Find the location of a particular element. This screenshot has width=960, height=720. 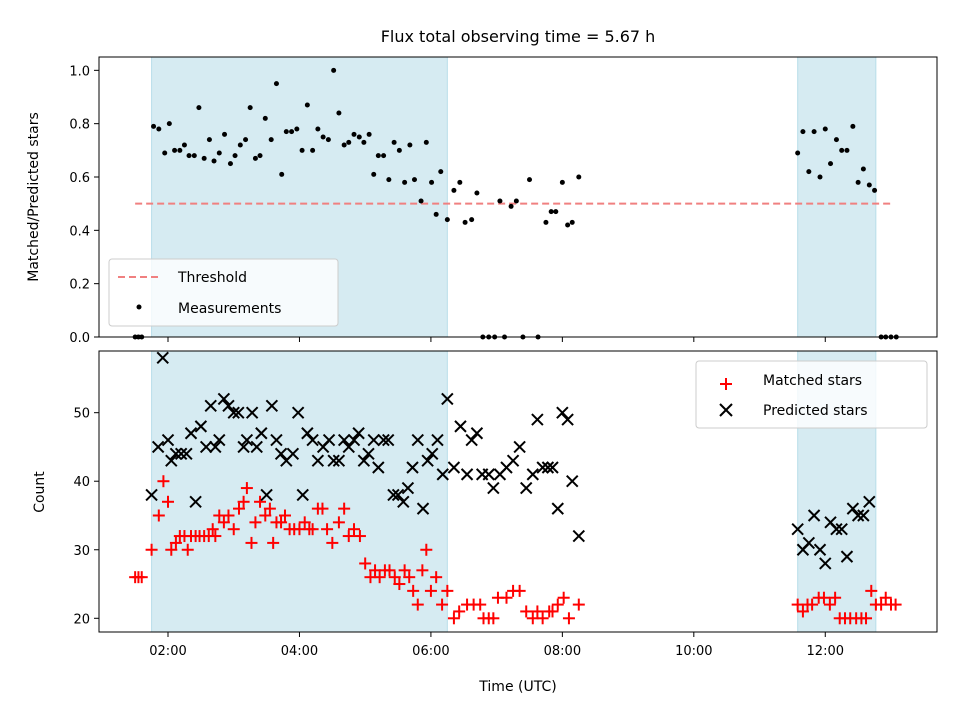

x-tick-label: 10:00 is located at coordinates (693, 651).